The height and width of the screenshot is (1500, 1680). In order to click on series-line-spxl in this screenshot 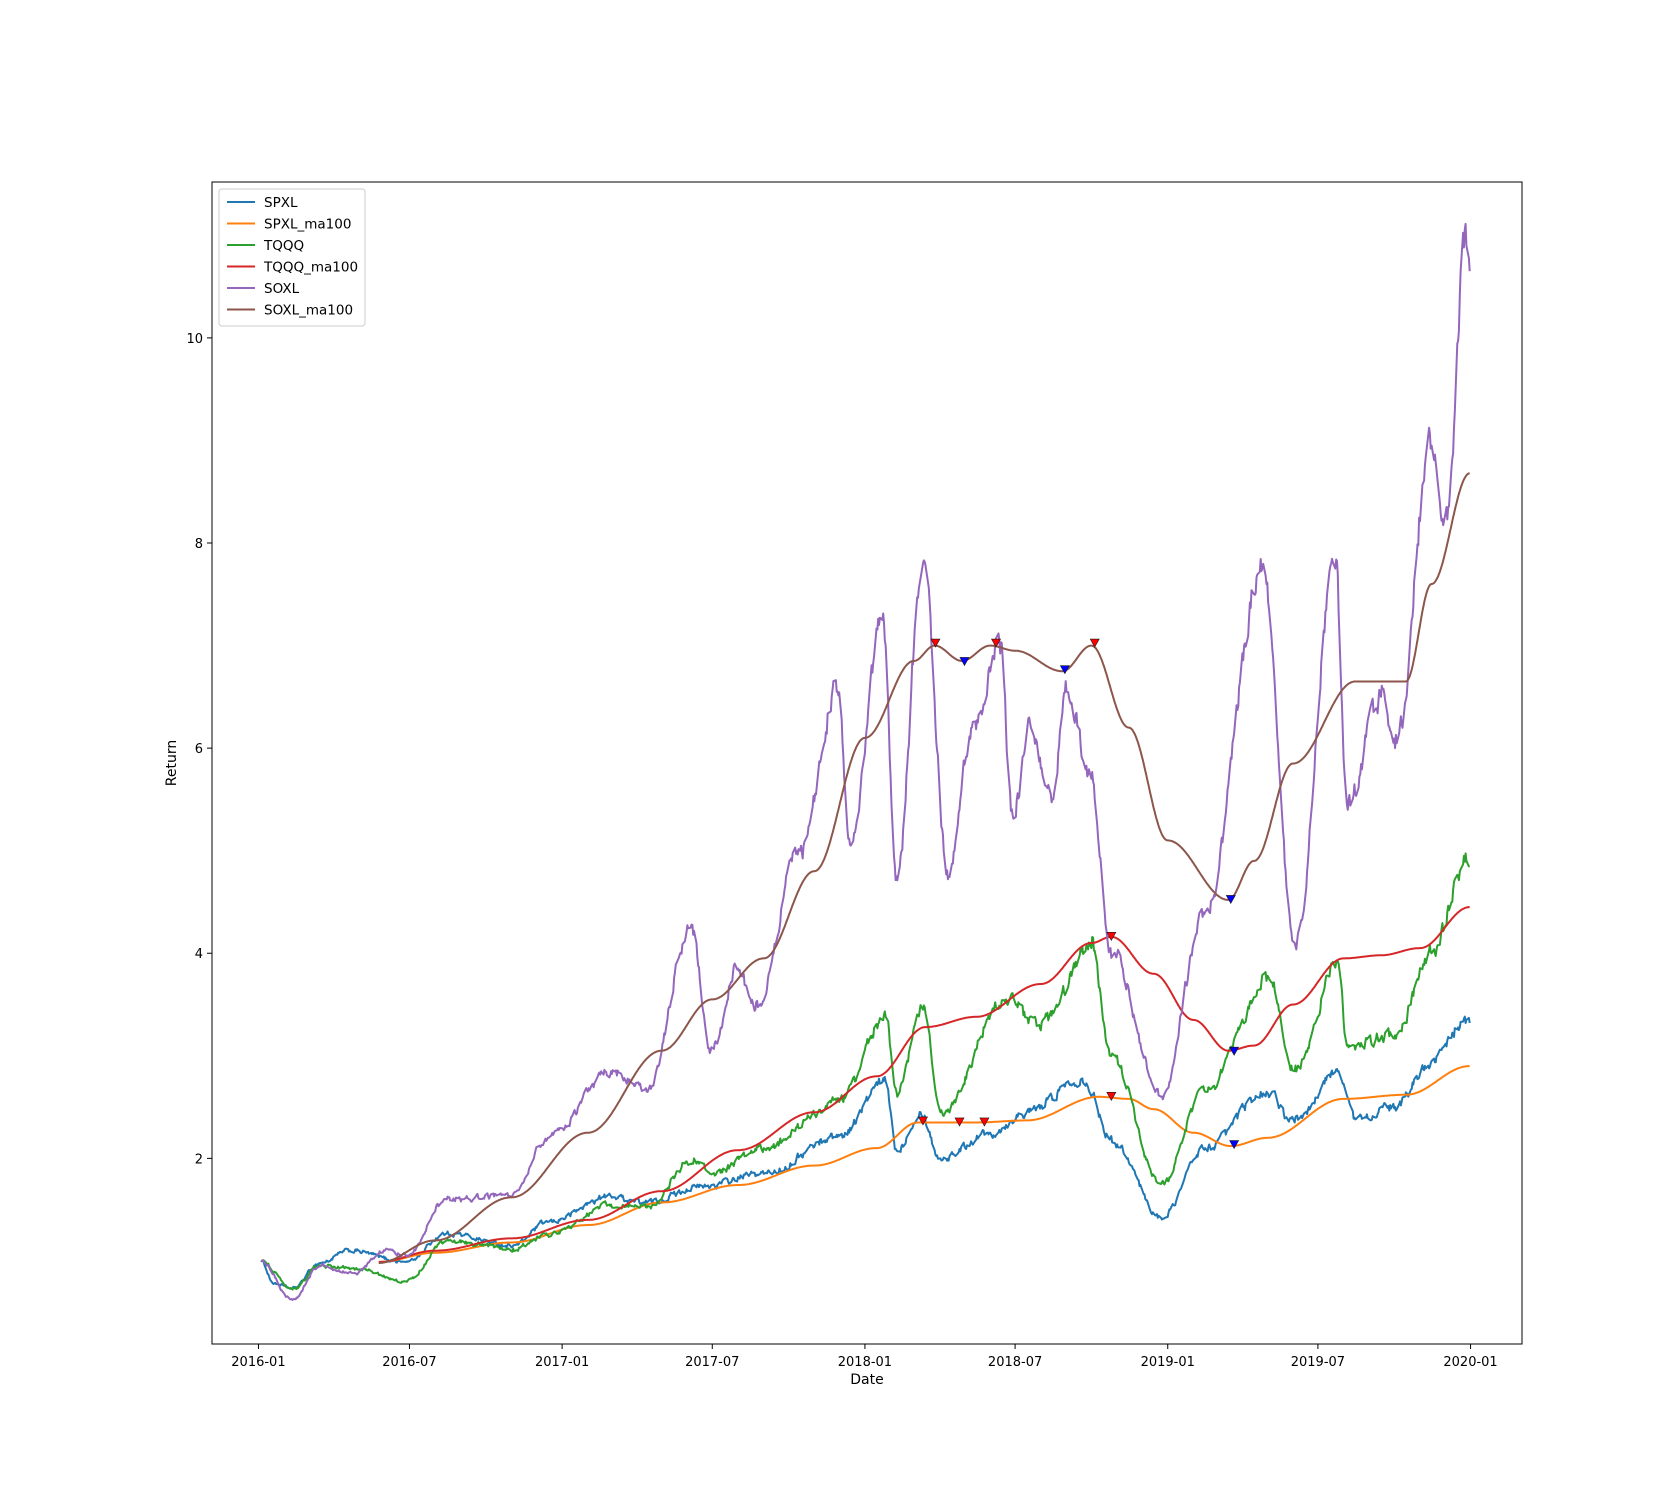, I will do `click(865, 1152)`.